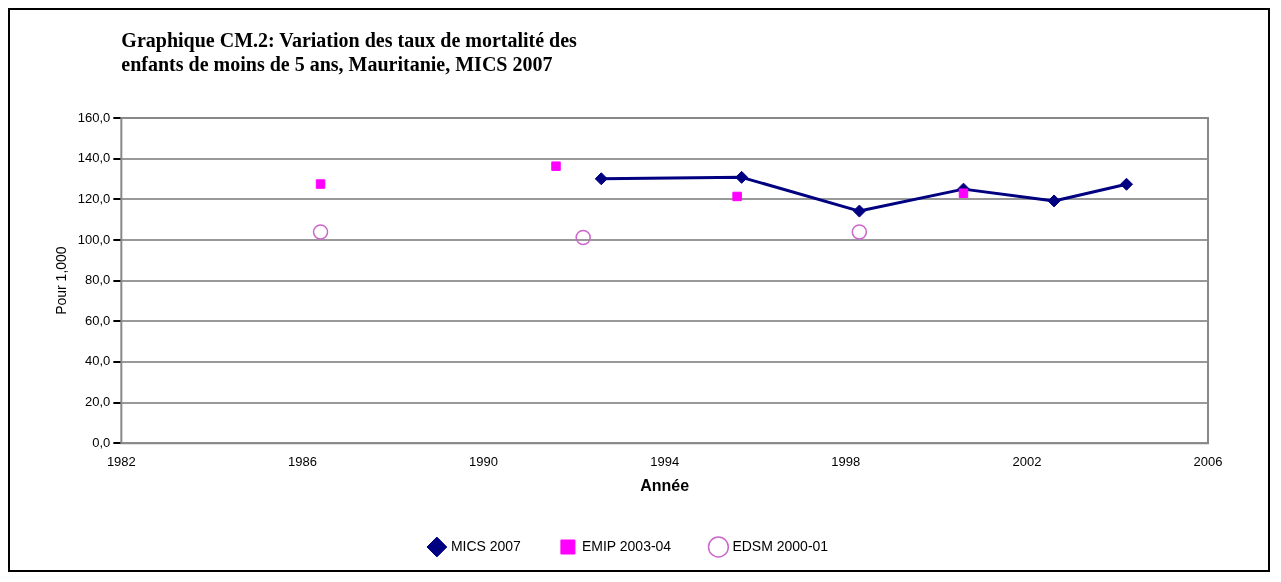 The width and height of the screenshot is (1281, 582). What do you see at coordinates (94, 198) in the screenshot?
I see `y-tick-label: 120,0` at bounding box center [94, 198].